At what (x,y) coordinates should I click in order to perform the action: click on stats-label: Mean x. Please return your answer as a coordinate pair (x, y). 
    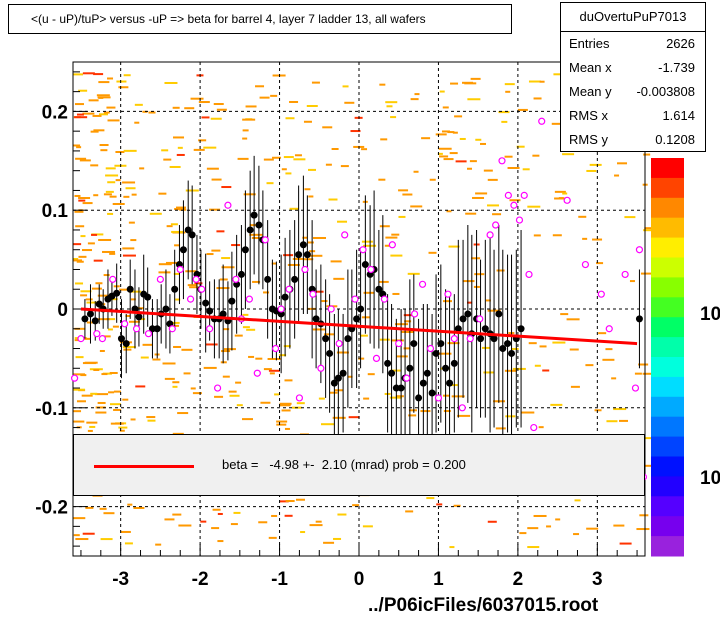
    Looking at the image, I should click on (590, 67).